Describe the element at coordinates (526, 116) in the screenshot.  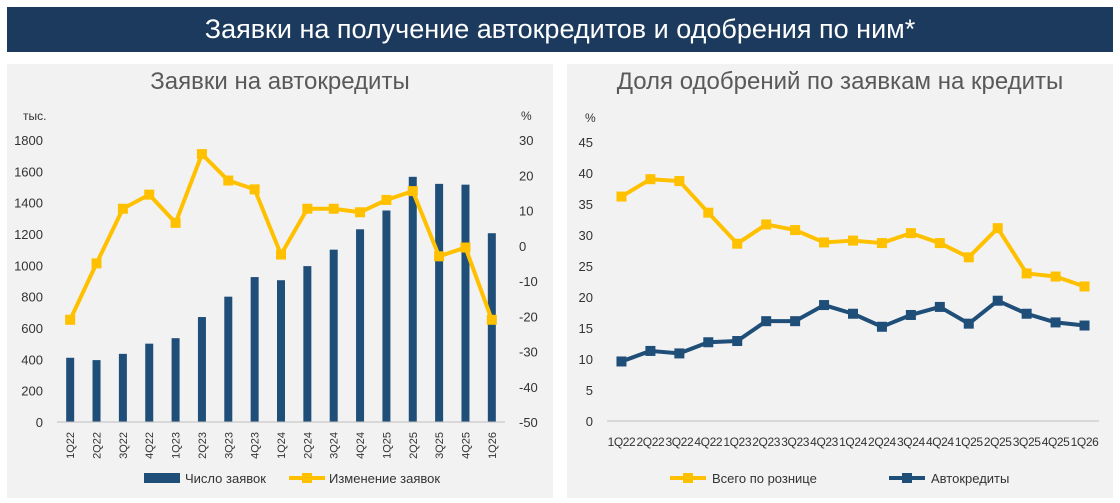
I see `right-axis-unit: %` at that location.